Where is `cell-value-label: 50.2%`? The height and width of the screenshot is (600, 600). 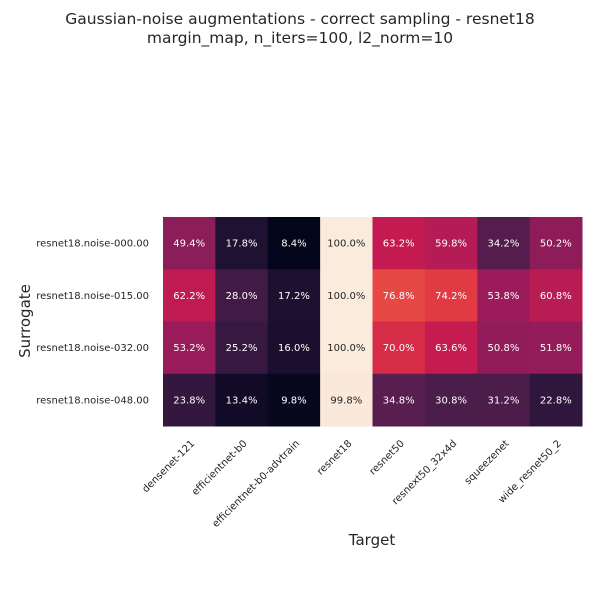
cell-value-label: 50.2% is located at coordinates (556, 244).